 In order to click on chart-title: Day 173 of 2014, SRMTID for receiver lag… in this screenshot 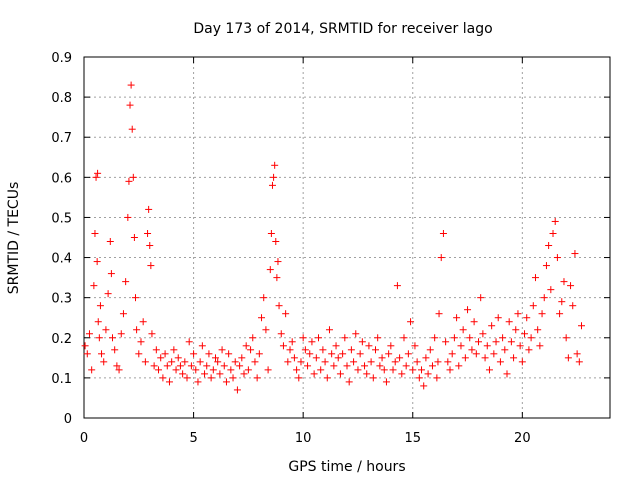, I will do `click(342, 29)`.